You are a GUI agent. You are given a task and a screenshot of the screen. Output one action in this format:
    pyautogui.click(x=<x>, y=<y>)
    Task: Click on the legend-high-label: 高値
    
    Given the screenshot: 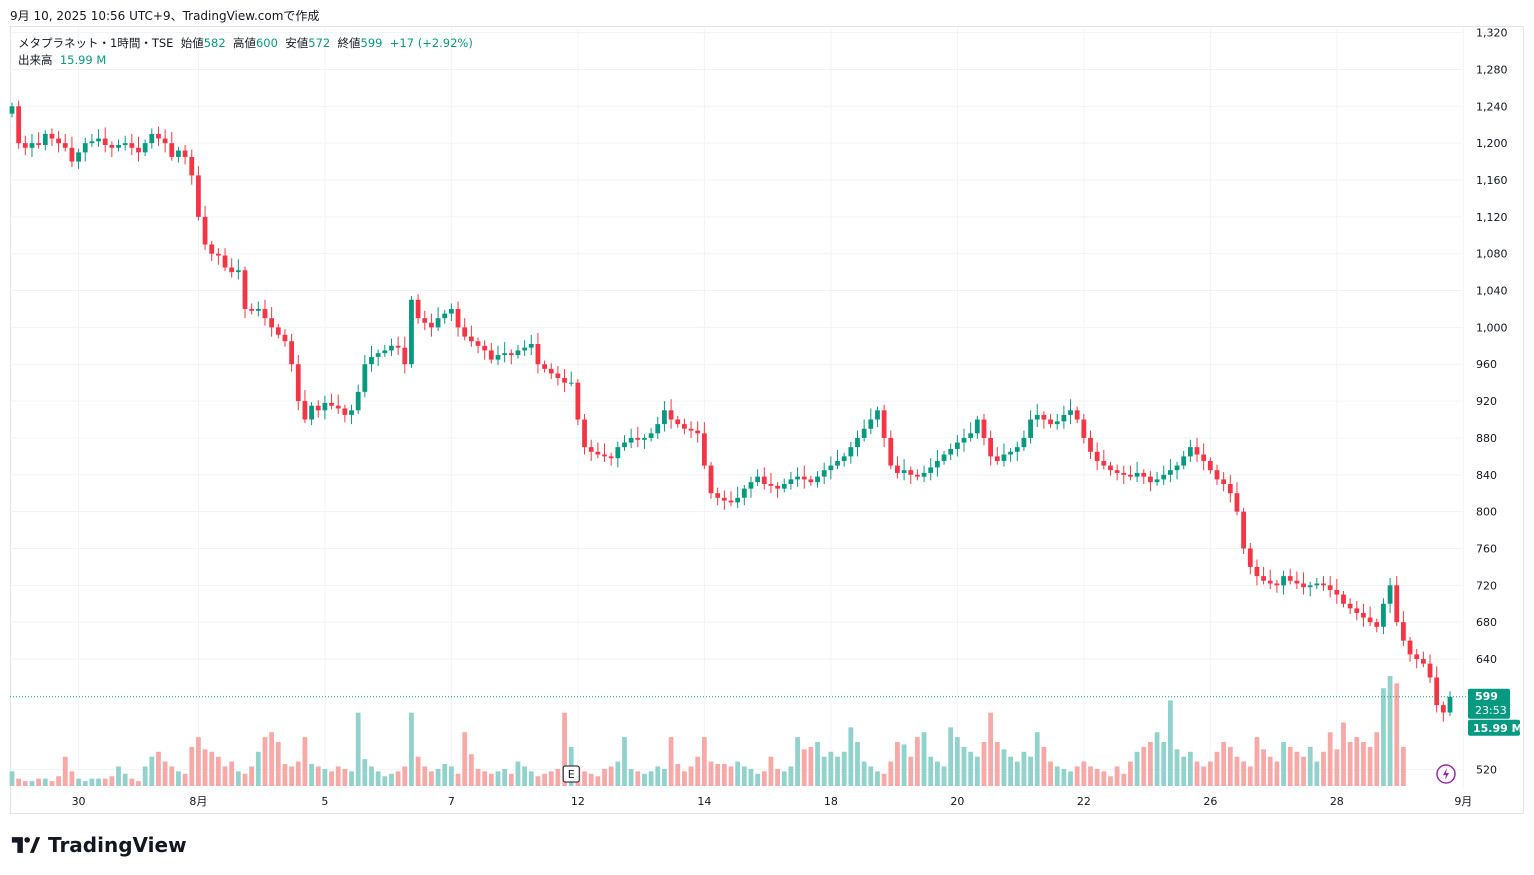 What is the action you would take?
    pyautogui.click(x=244, y=43)
    